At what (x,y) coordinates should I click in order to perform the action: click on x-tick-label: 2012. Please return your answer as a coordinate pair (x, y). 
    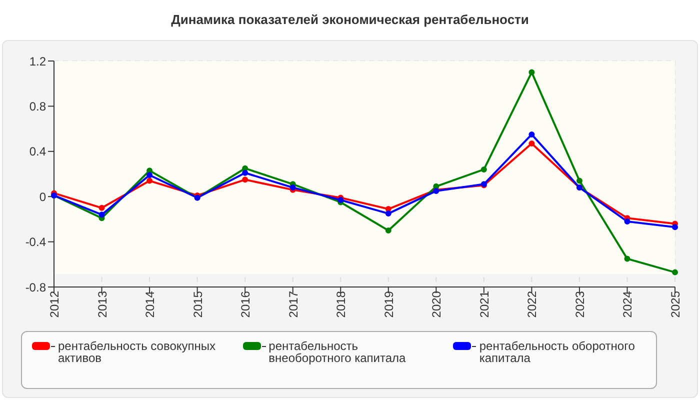
    Looking at the image, I should click on (55, 304).